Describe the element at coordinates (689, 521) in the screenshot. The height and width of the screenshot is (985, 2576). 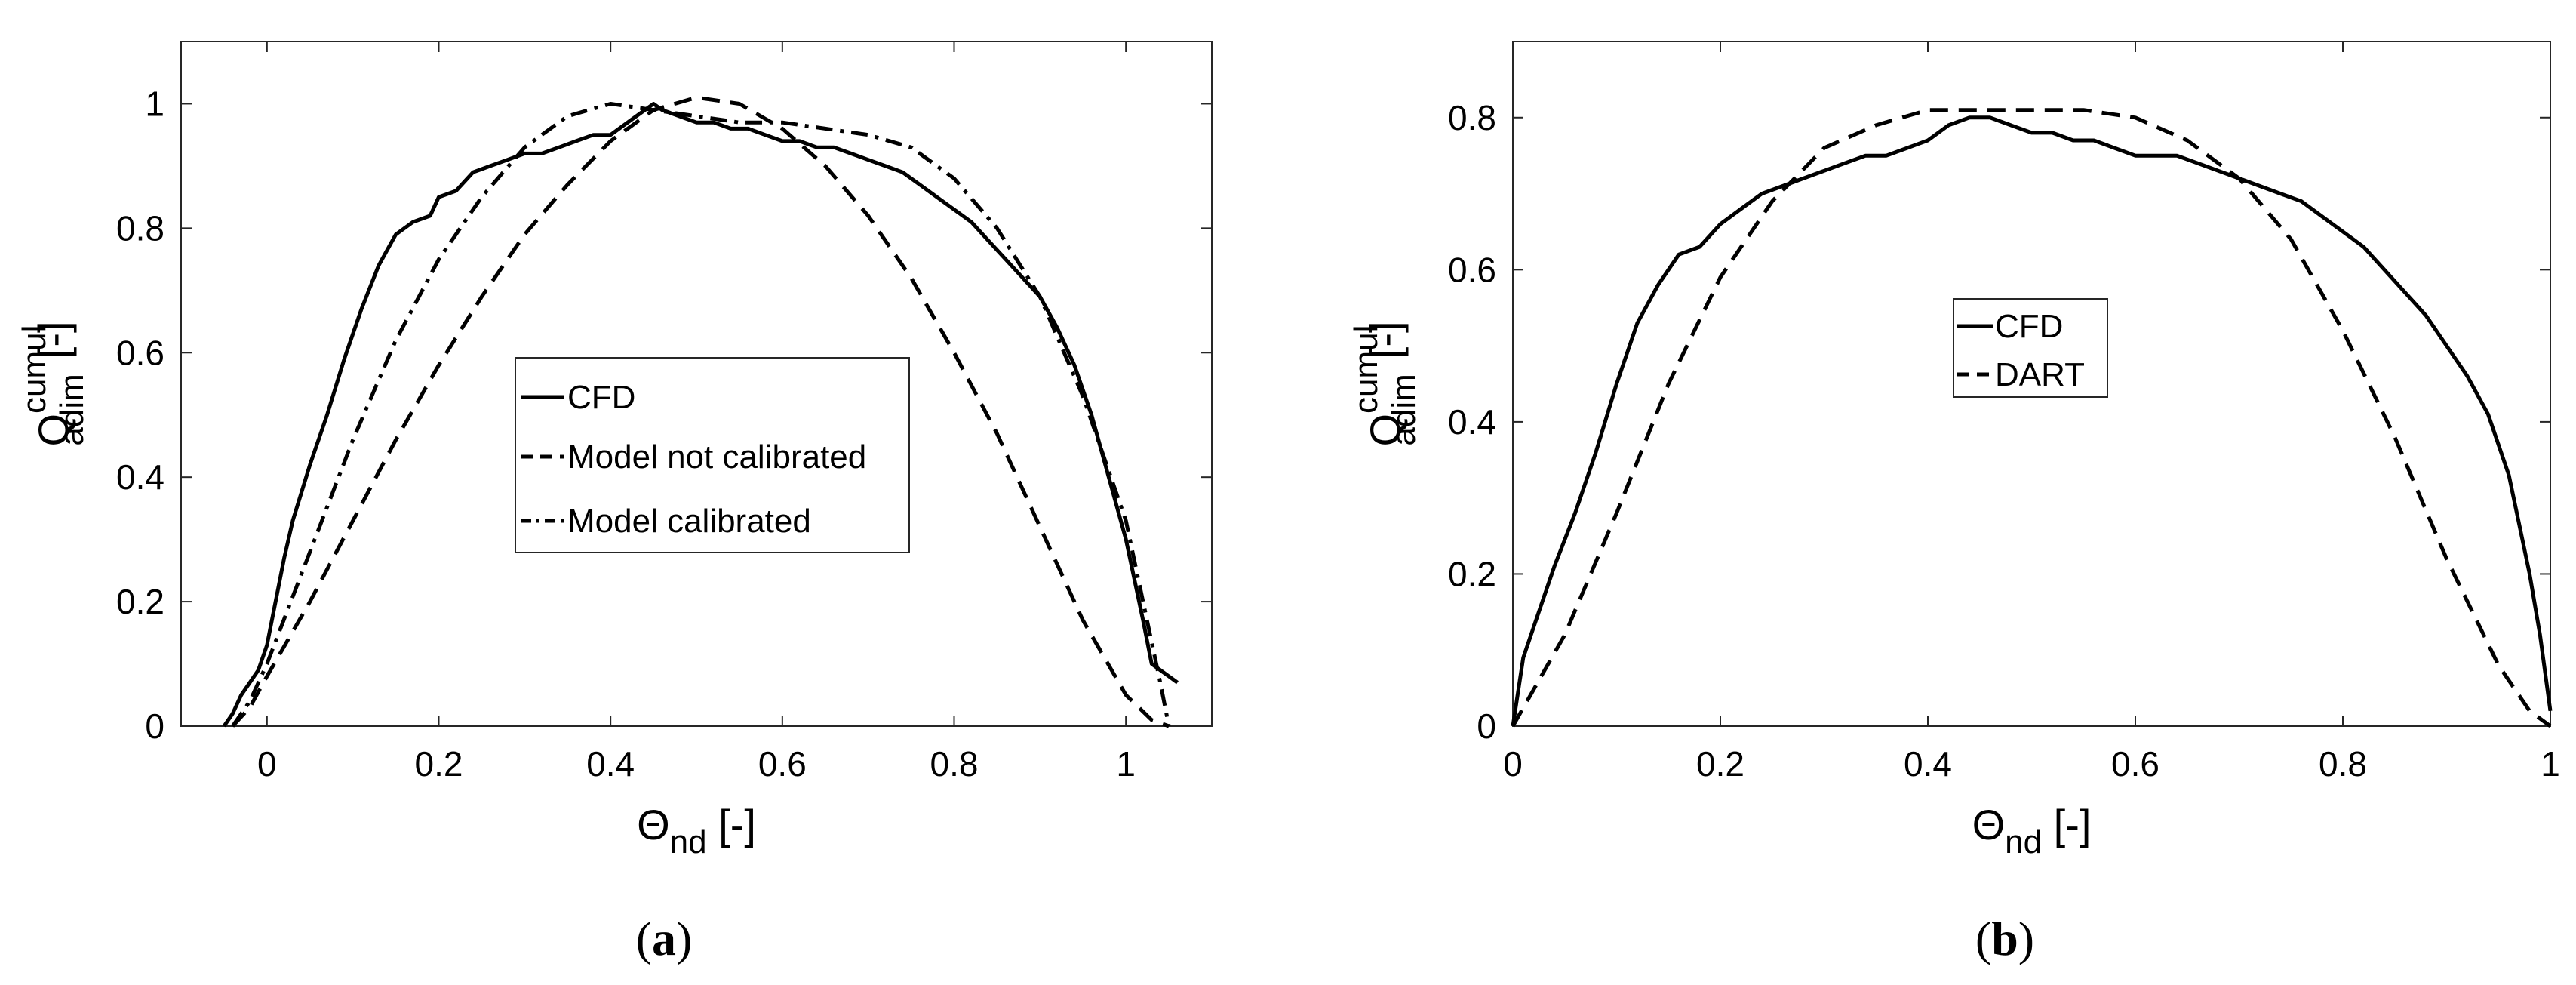
I see `legend-label: Model calibrated` at that location.